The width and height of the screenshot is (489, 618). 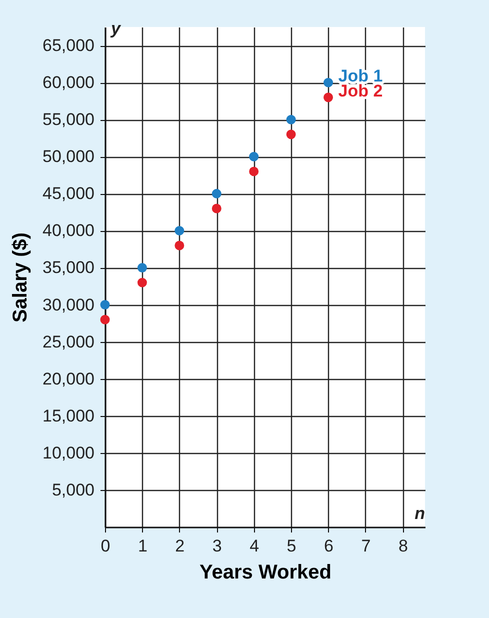 I want to click on x-tick-label: 3, so click(x=217, y=546).